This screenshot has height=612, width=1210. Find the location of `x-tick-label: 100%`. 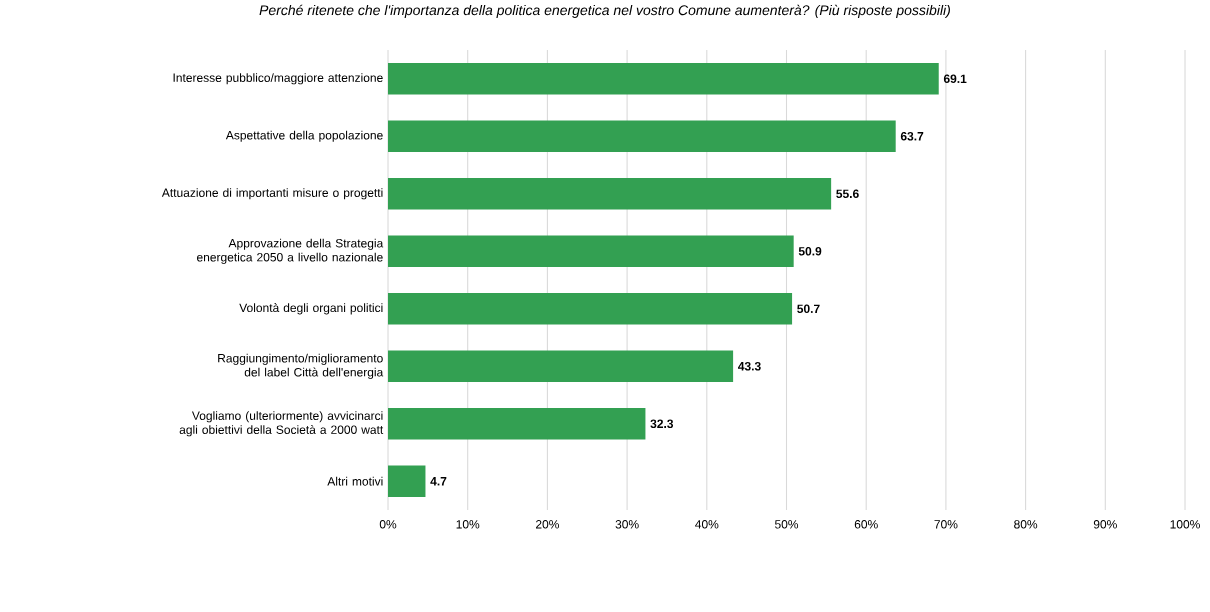

x-tick-label: 100% is located at coordinates (1185, 524).